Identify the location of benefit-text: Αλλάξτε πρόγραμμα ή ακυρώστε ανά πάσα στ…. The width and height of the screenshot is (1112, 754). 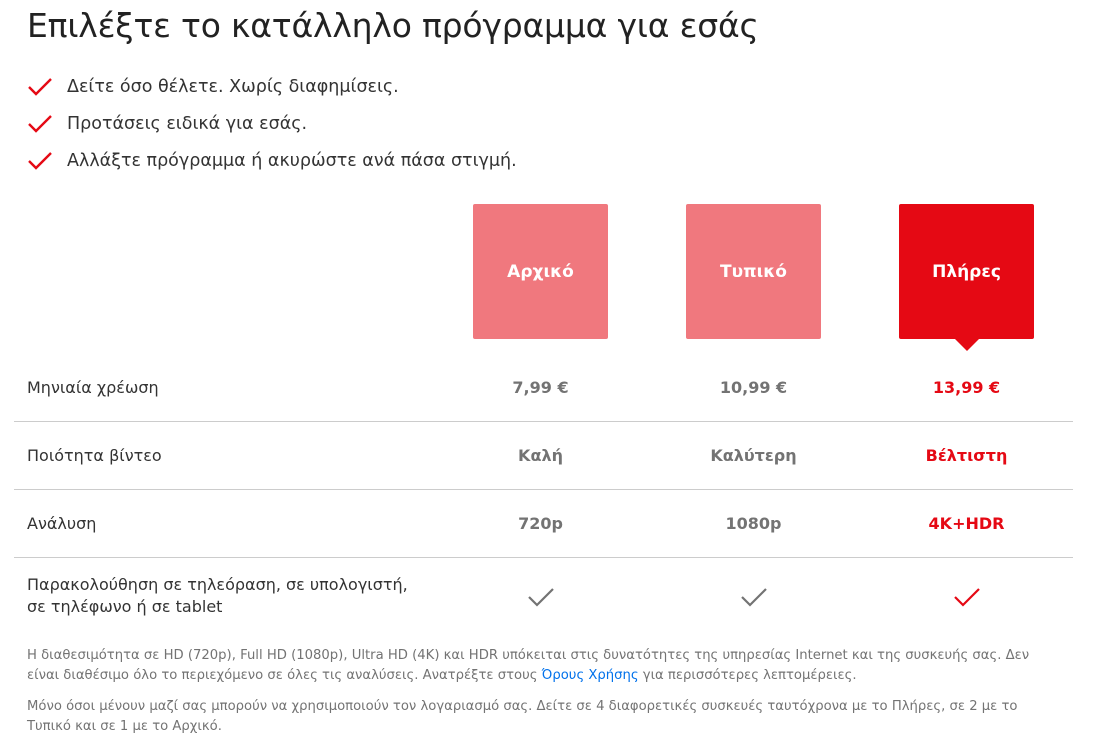
(292, 160).